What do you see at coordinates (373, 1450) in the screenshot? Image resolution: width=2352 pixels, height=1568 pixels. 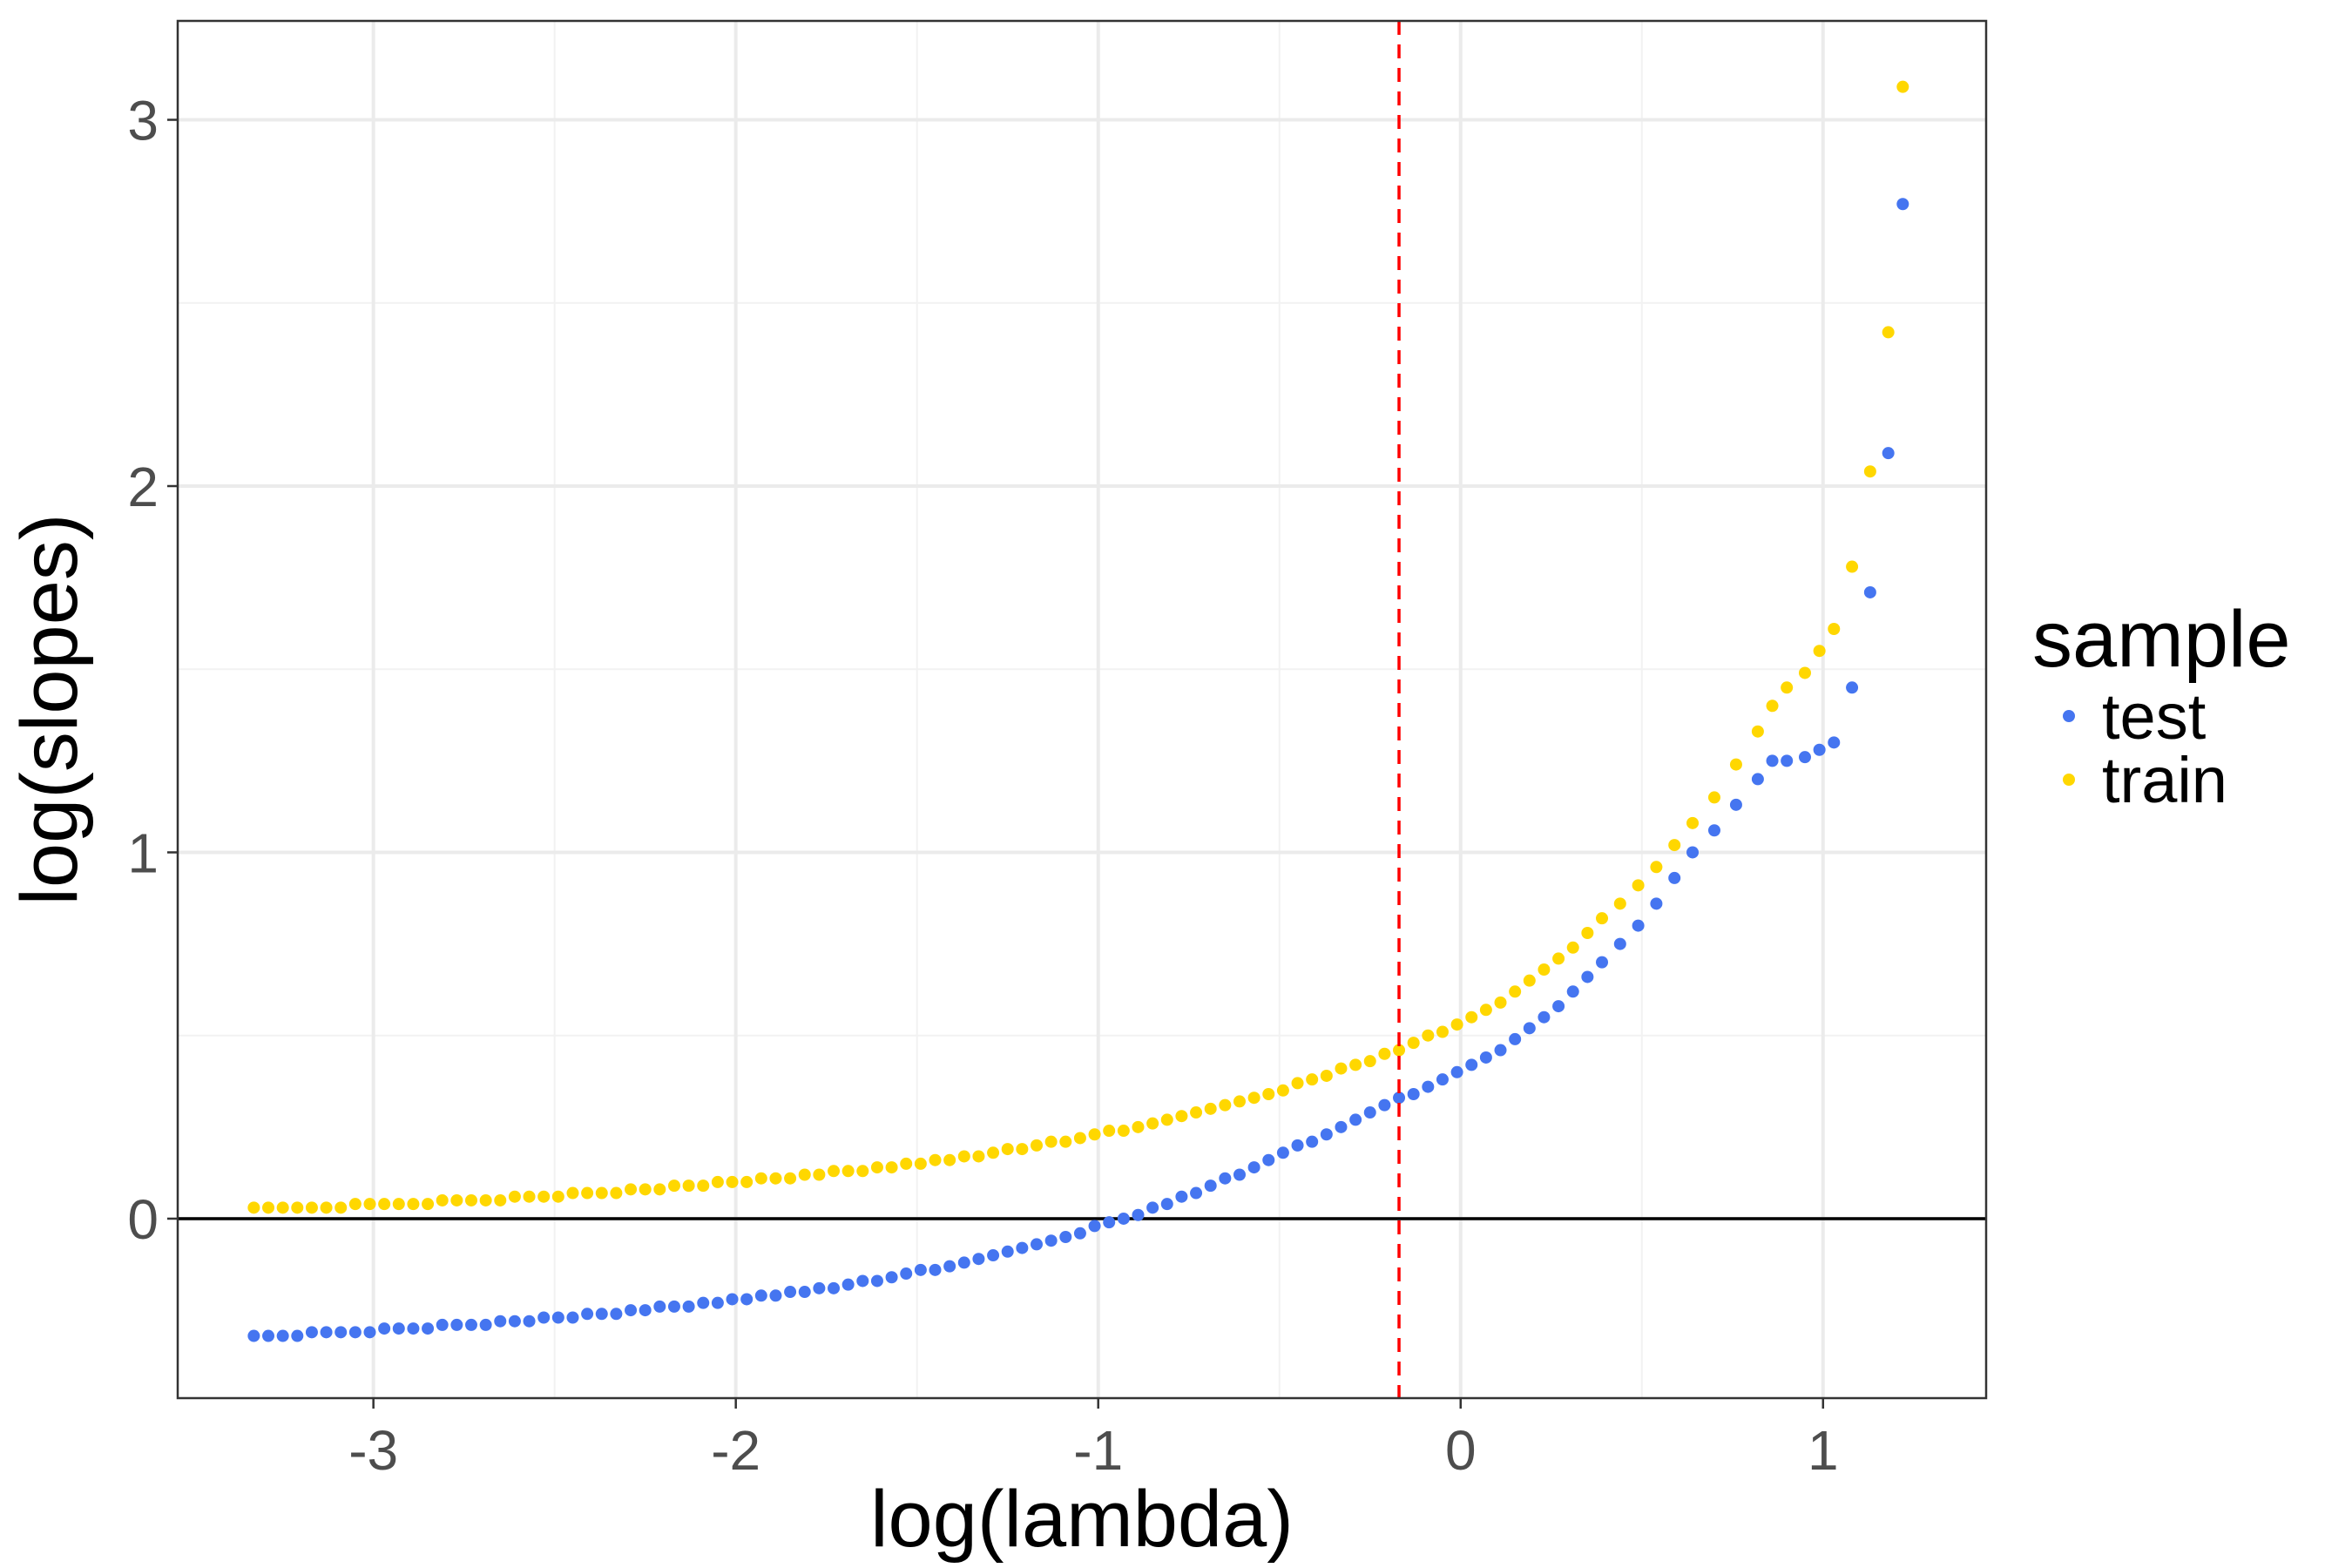 I see `x-tick-label: -3` at bounding box center [373, 1450].